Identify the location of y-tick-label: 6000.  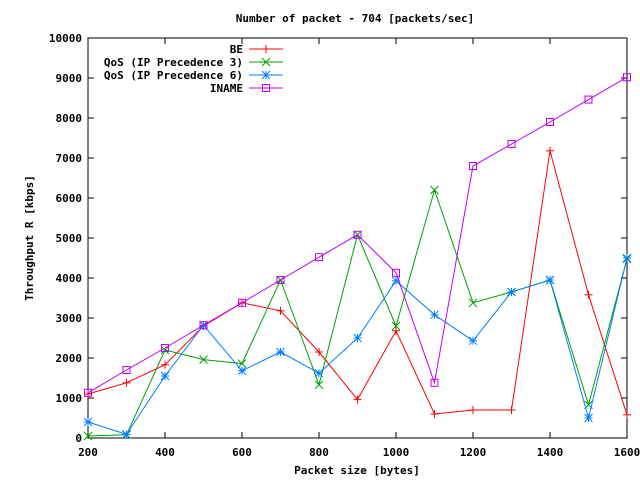
(69, 198).